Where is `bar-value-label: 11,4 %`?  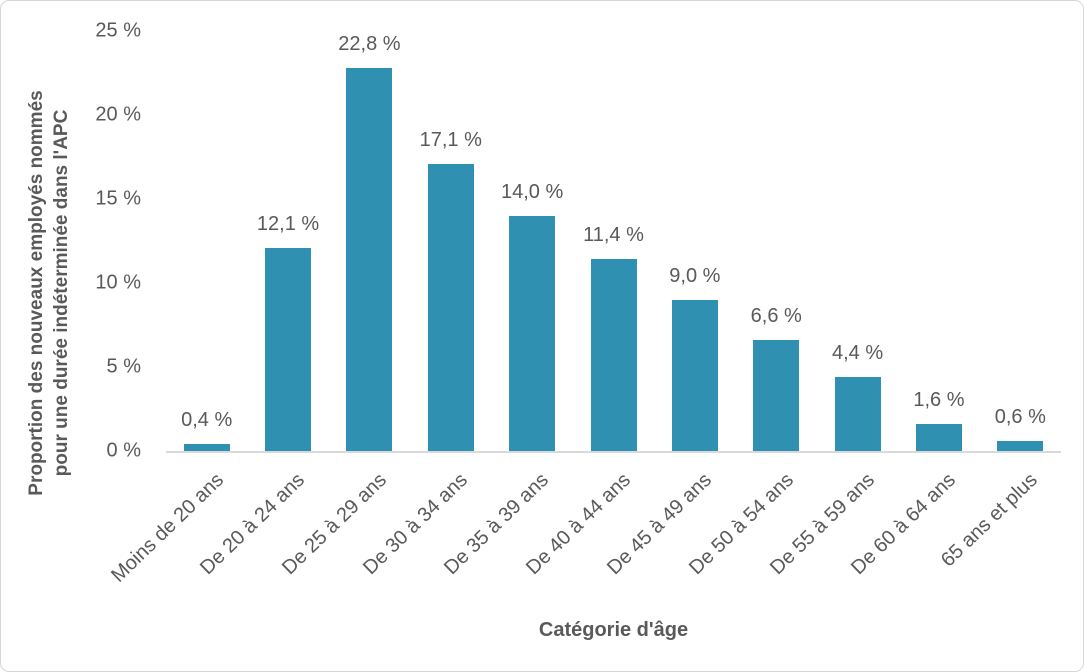
bar-value-label: 11,4 % is located at coordinates (613, 235).